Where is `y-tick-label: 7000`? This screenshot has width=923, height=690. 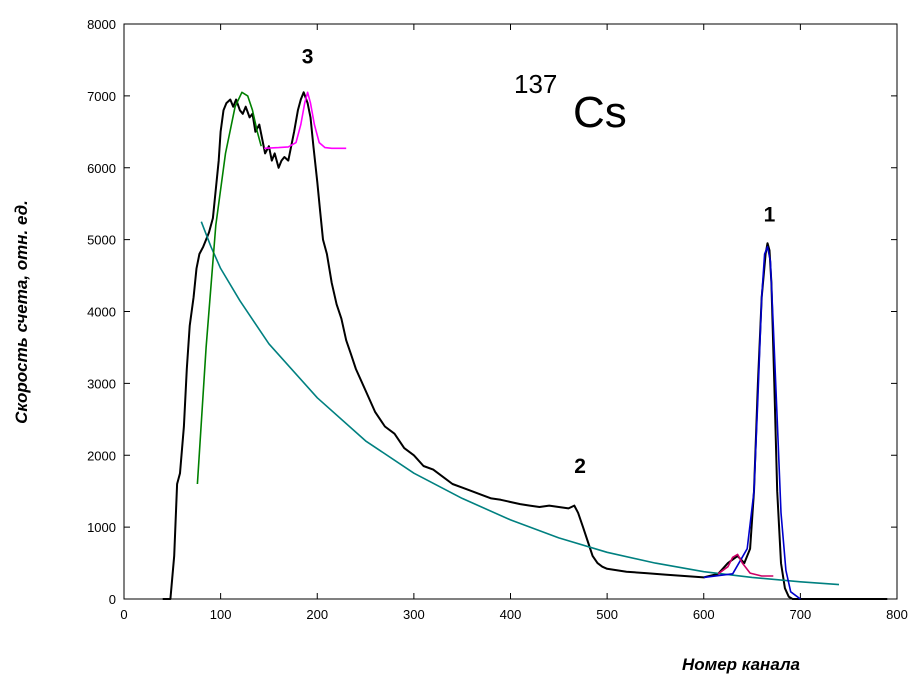
y-tick-label: 7000 is located at coordinates (101, 96).